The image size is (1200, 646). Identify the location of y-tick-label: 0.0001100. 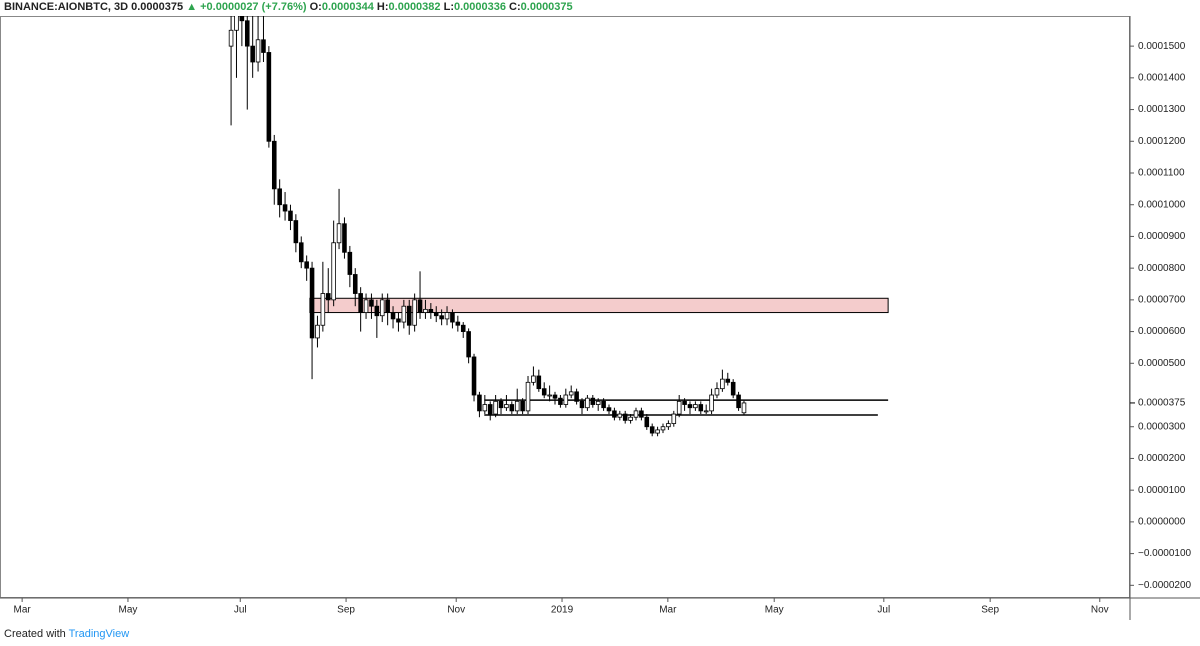
(1161, 173).